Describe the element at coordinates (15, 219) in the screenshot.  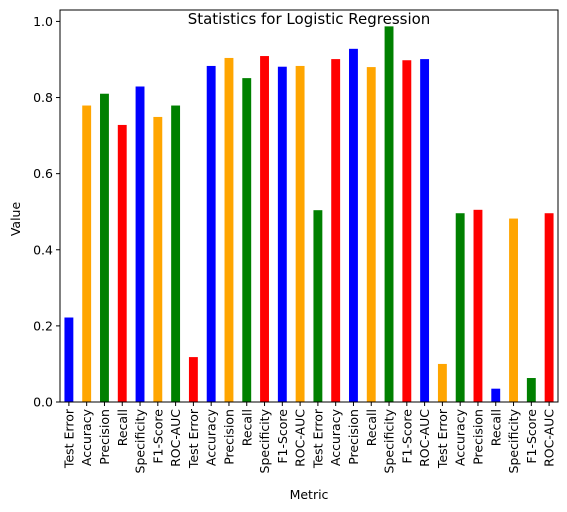
I see `y-axis-label: Value` at that location.